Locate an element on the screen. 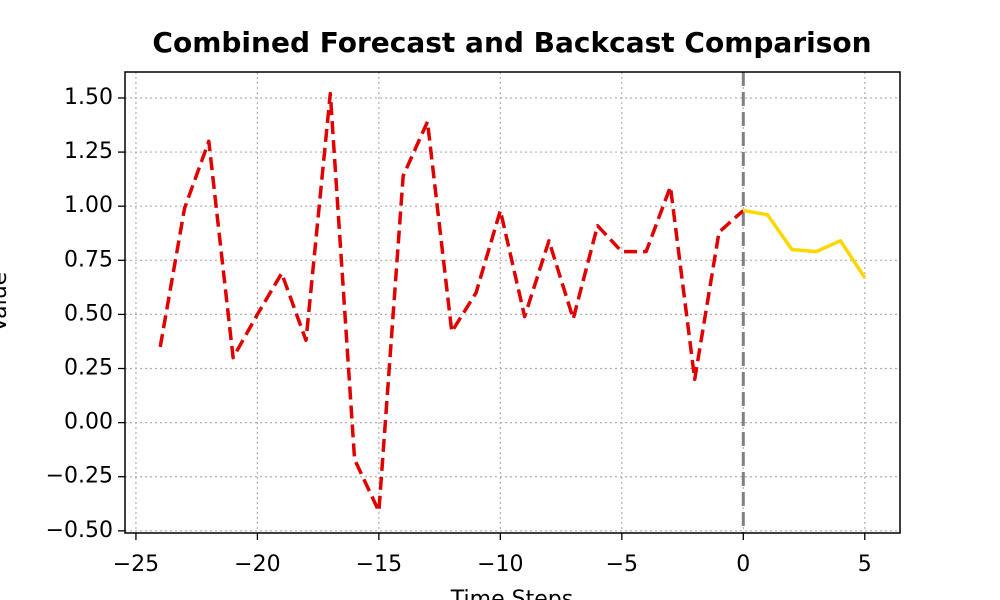 This screenshot has width=1000, height=600. y-tick-label: 1.25 is located at coordinates (88, 151).